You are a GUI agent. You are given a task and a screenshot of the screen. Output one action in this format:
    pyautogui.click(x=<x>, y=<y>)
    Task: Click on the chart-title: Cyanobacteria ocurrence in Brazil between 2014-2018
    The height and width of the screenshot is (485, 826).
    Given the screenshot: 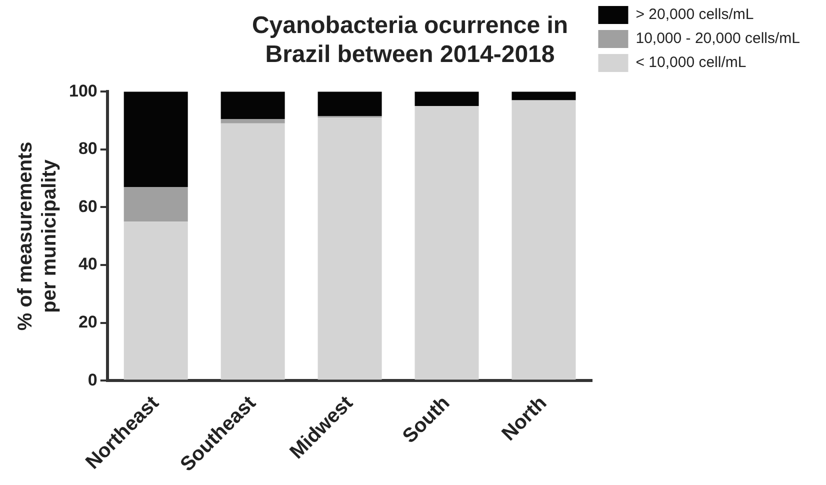 What is the action you would take?
    pyautogui.click(x=410, y=40)
    